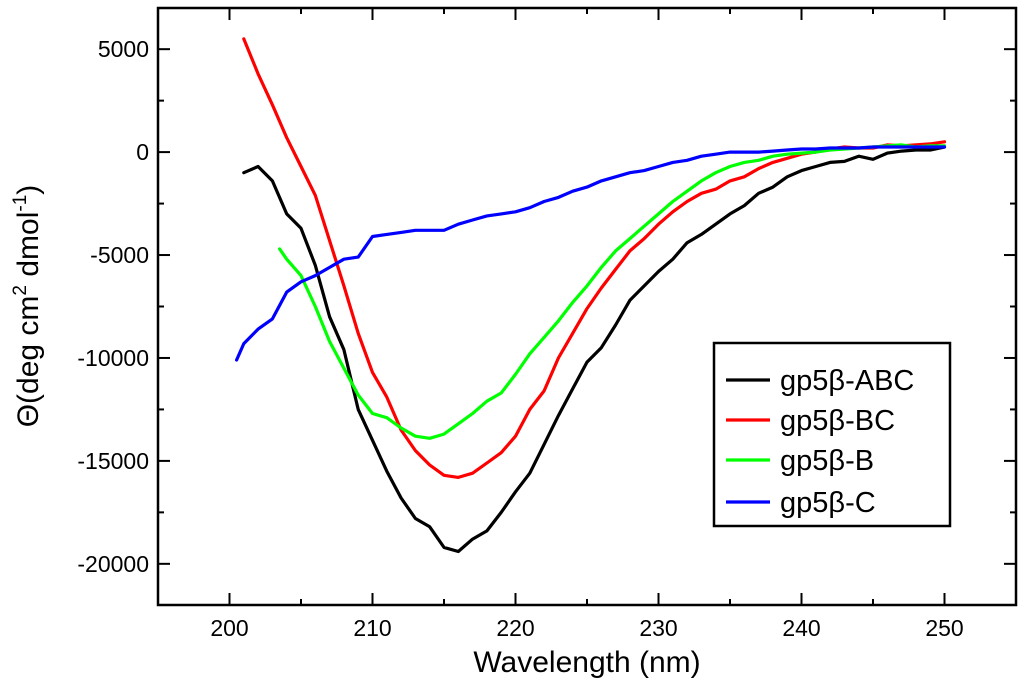 The image size is (1024, 683). I want to click on x-tick-label: 220, so click(515, 628).